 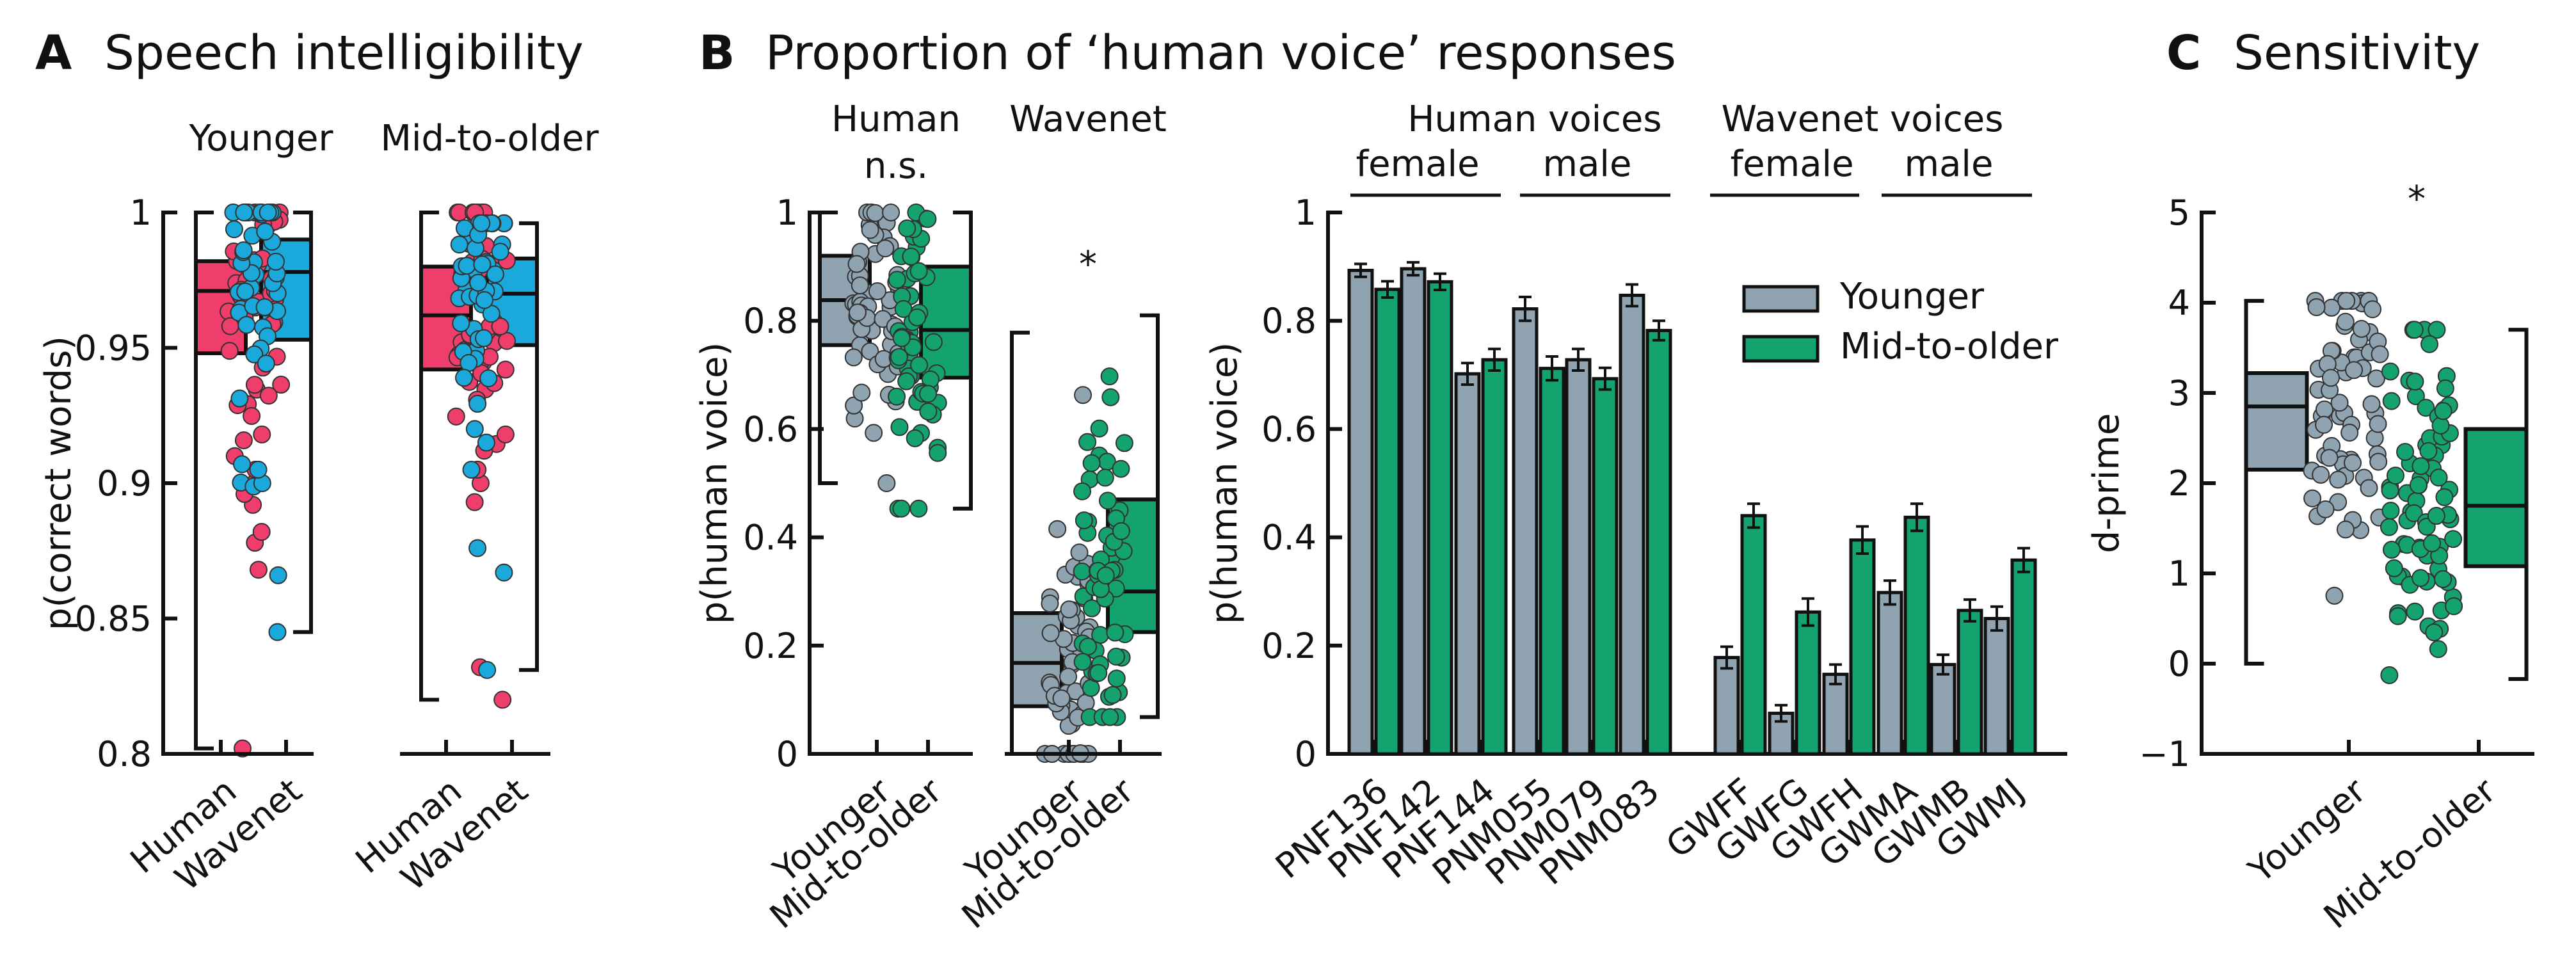 I want to click on panel-c-older-whisker, so click(x=2518, y=504).